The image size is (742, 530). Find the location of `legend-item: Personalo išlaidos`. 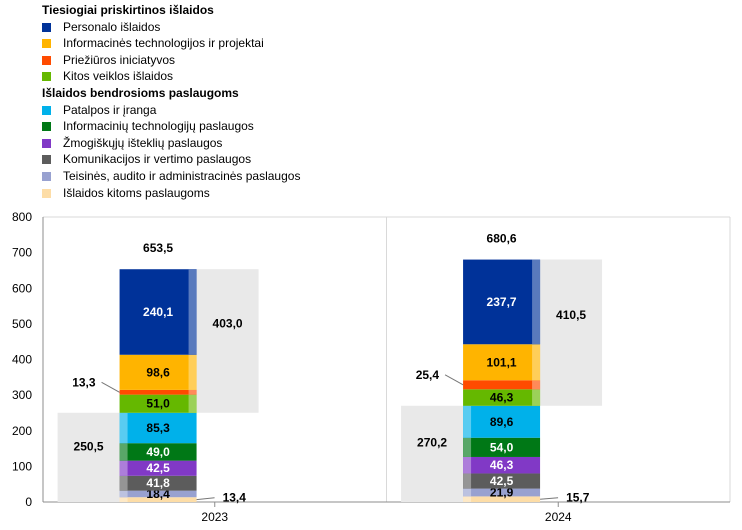

legend-item: Personalo išlaidos is located at coordinates (171, 27).